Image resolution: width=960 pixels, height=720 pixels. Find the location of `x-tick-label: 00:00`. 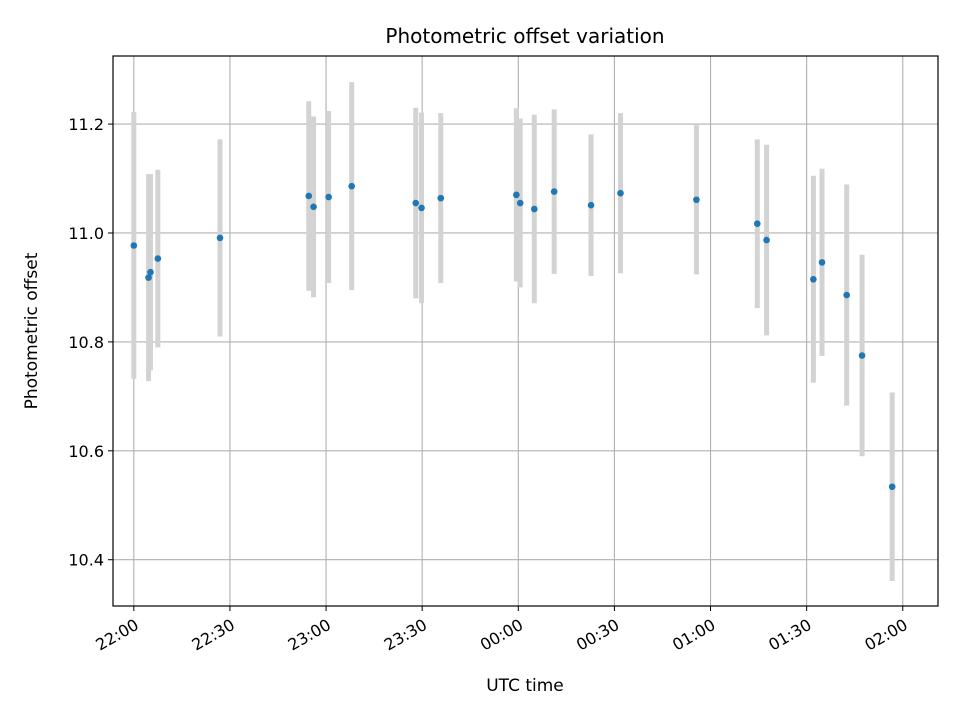

x-tick-label: 00:00 is located at coordinates (501, 635).